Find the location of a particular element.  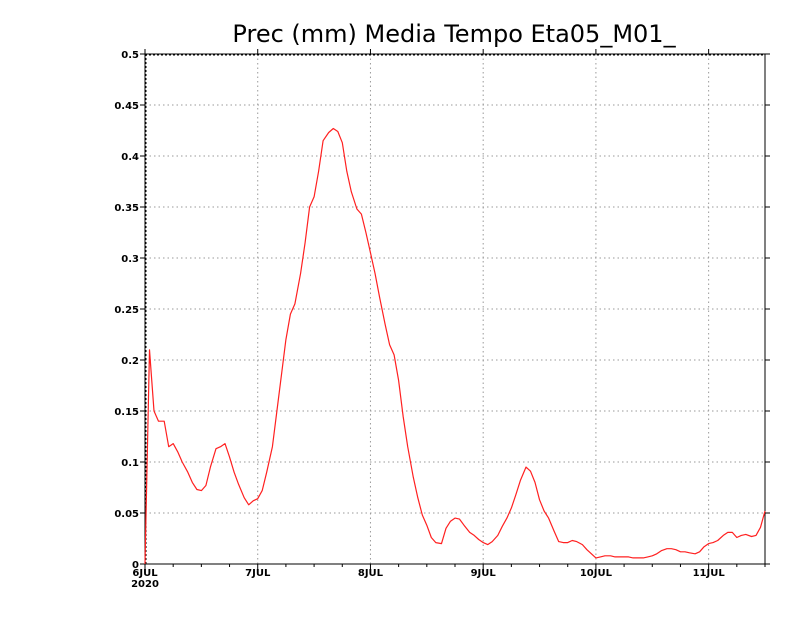

y-tick-label: 0.3 is located at coordinates (130, 259).